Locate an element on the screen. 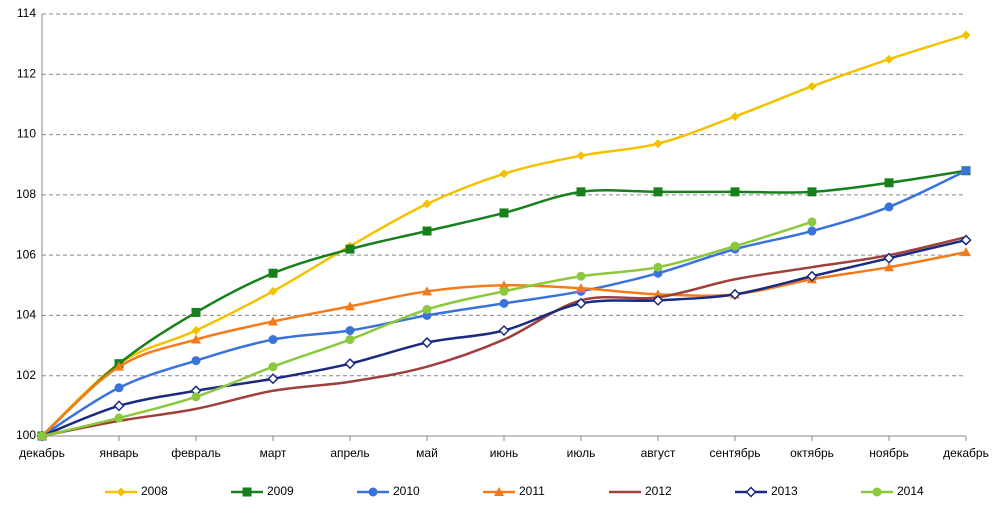 Image resolution: width=1004 pixels, height=515 pixels. y-tick-label: 100 is located at coordinates (26, 435).